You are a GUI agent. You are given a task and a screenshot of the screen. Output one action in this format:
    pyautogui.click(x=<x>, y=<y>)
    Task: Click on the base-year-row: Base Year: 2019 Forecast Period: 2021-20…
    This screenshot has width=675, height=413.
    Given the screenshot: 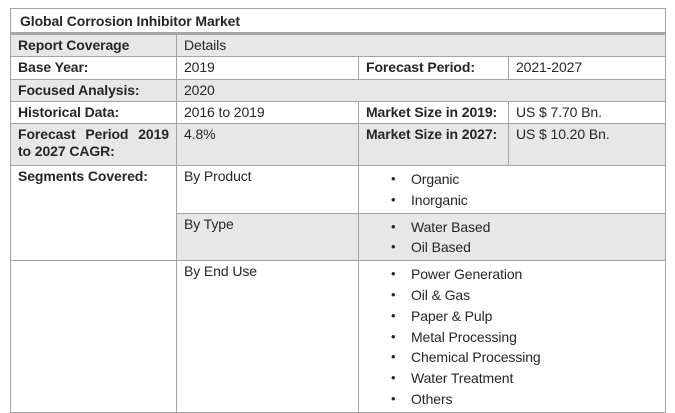 What is the action you would take?
    pyautogui.click(x=338, y=68)
    